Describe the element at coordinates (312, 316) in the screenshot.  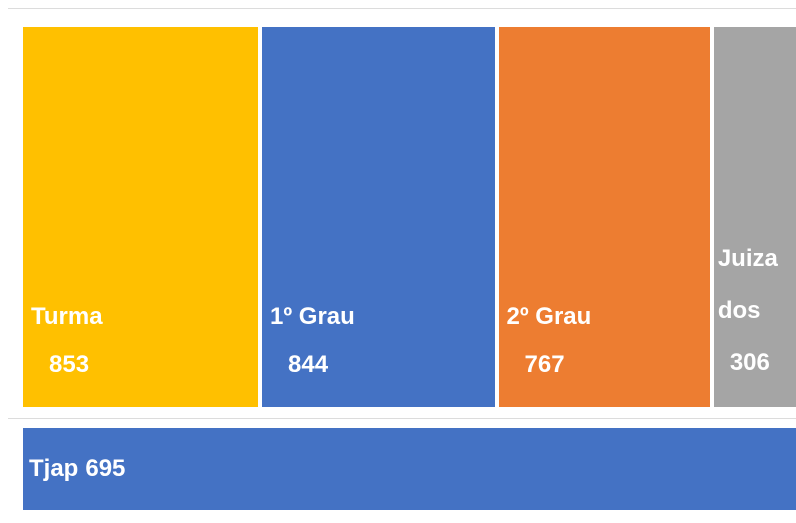
I see `category-label: 1º Grau` at that location.